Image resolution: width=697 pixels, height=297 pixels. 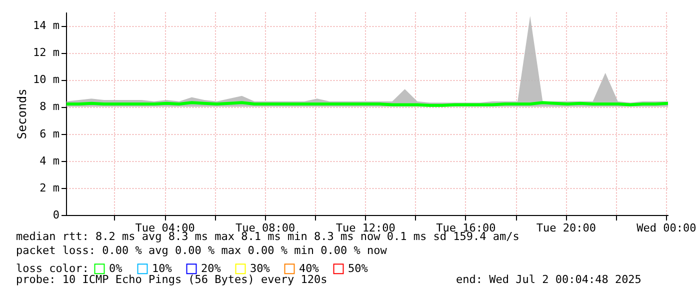 What do you see at coordinates (46, 25) in the screenshot?
I see `y-tick-label: 14 m` at bounding box center [46, 25].